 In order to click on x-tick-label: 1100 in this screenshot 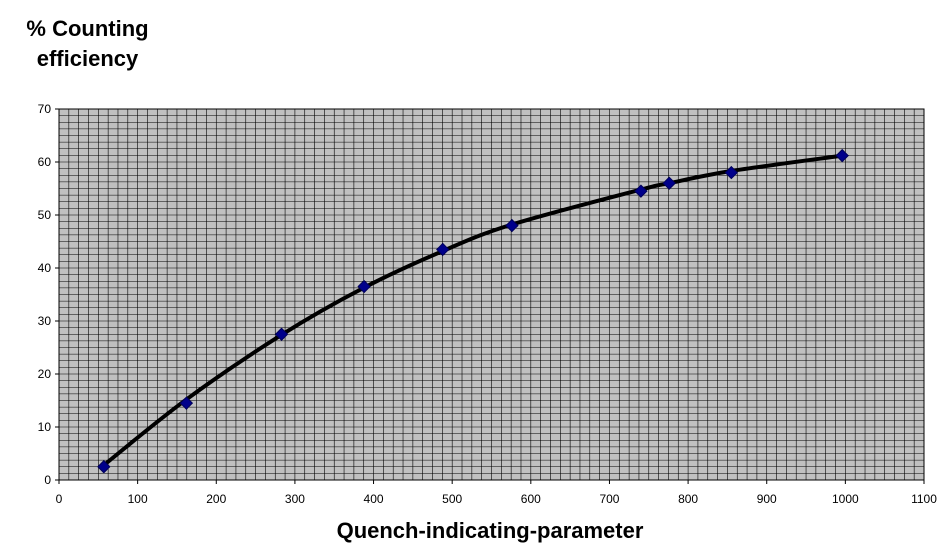, I will do `click(924, 499)`.